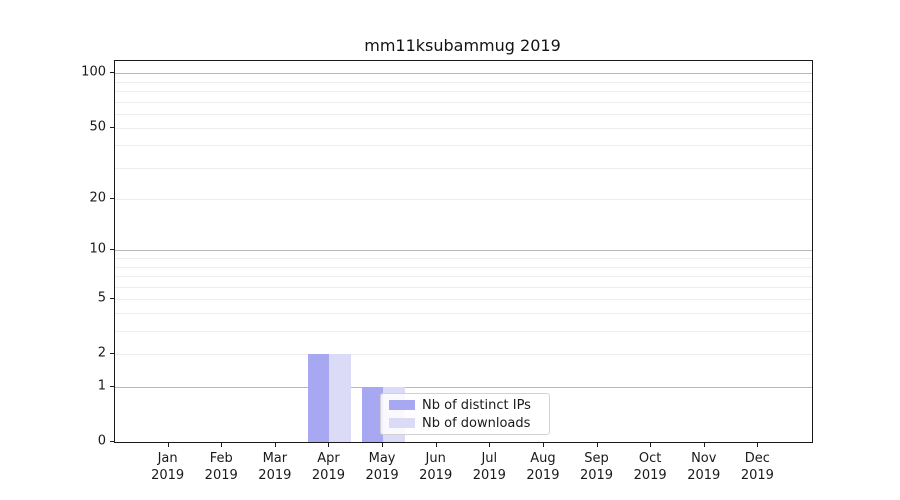 This screenshot has width=900, height=500. I want to click on y-tick-label-1: 1, so click(101, 386).